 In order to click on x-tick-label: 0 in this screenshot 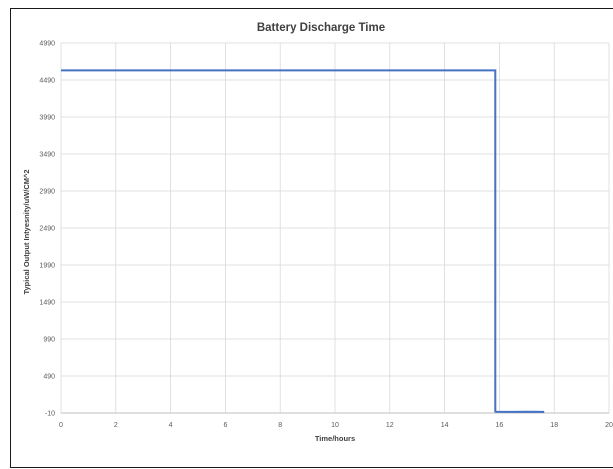, I will do `click(61, 425)`.